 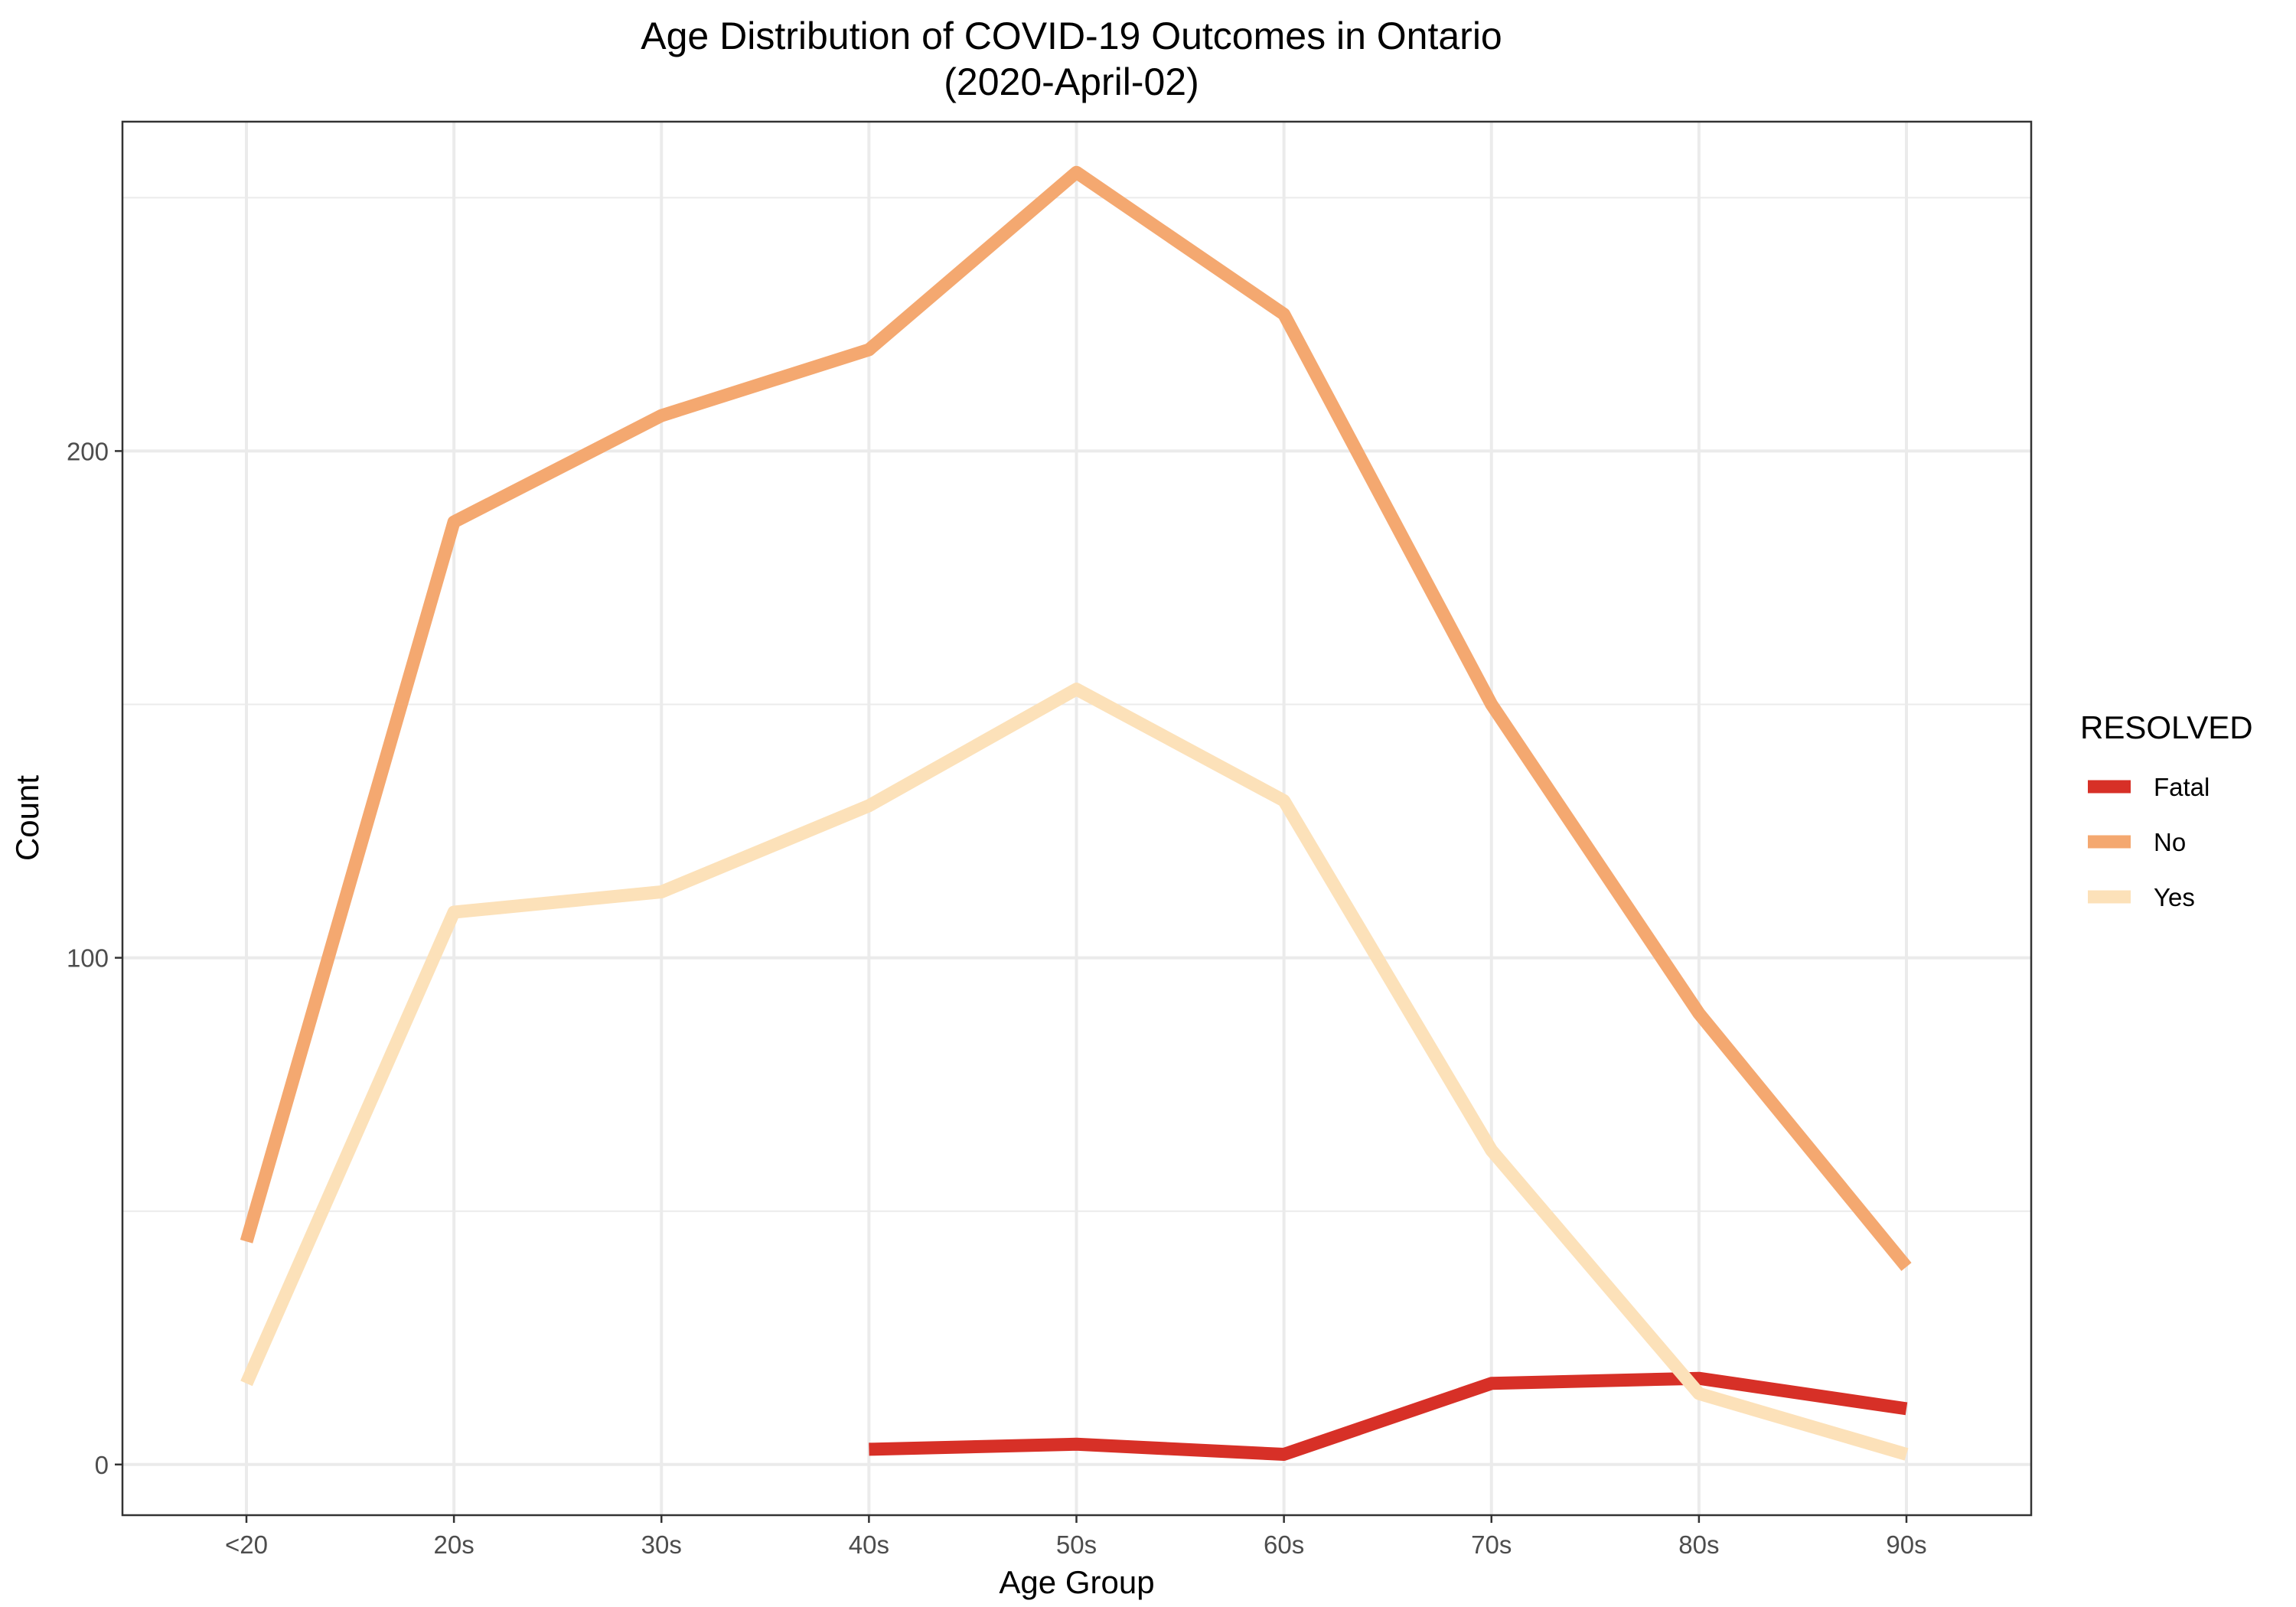 I want to click on x-tick-label: 60s, so click(x=1284, y=1544).